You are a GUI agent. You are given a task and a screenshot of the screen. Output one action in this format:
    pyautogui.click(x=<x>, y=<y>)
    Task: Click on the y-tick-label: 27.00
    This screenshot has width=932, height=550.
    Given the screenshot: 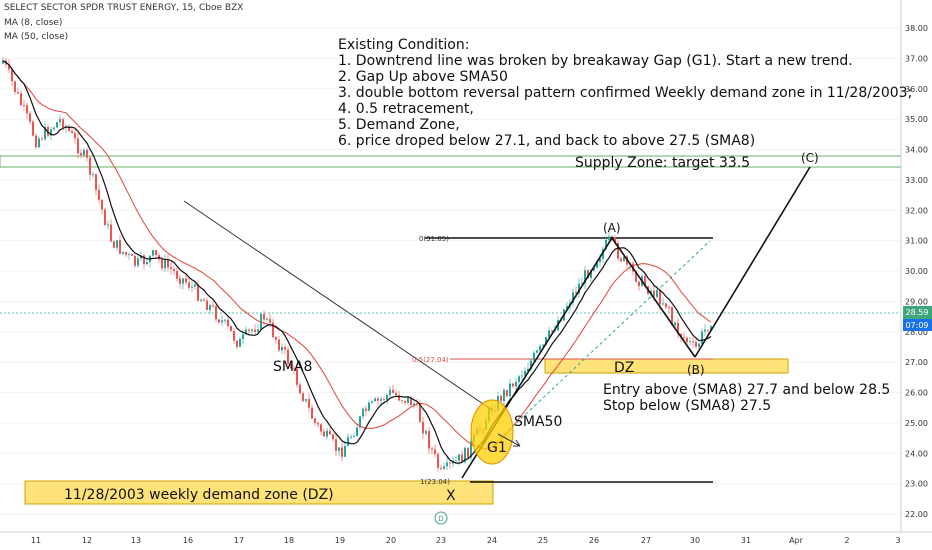 What is the action you would take?
    pyautogui.click(x=916, y=362)
    